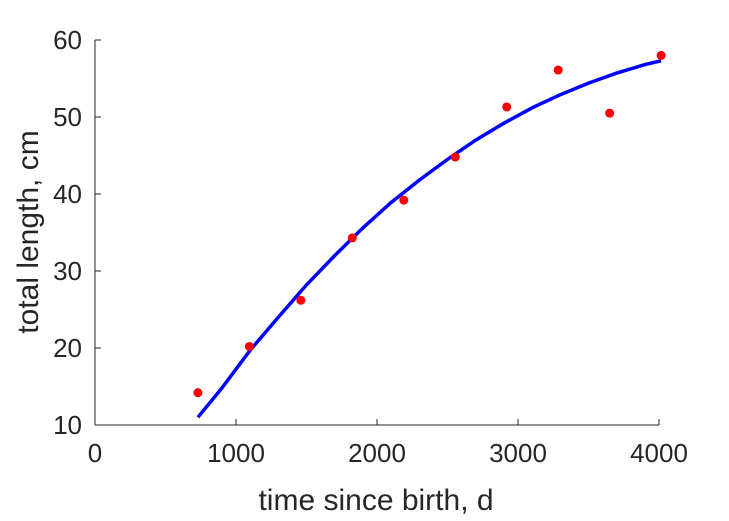 The width and height of the screenshot is (729, 521). Describe the element at coordinates (377, 453) in the screenshot. I see `x-tick-label: 2000` at that location.